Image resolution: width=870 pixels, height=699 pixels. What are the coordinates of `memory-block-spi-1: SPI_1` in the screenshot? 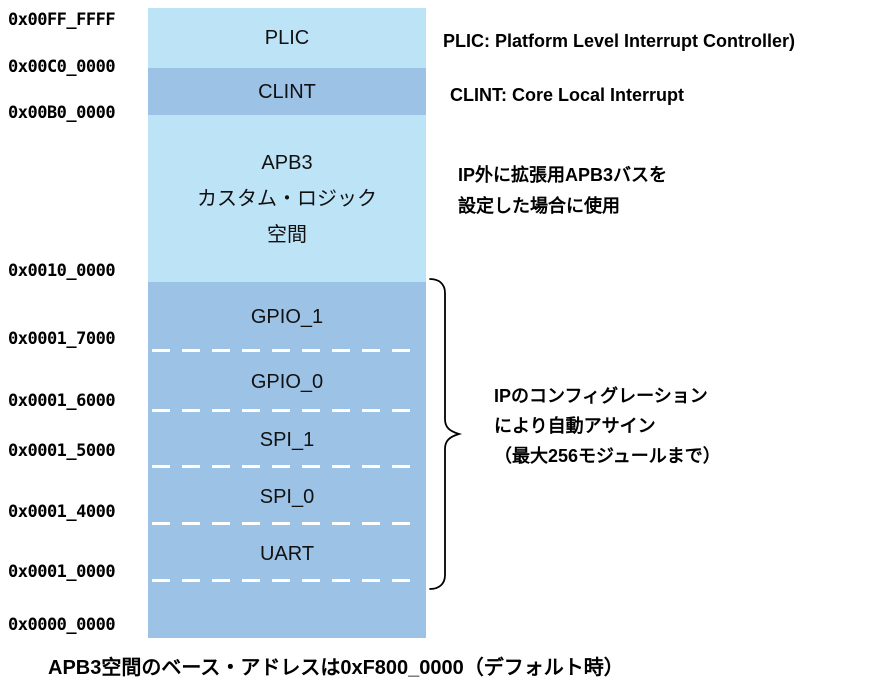 It's located at (287, 440).